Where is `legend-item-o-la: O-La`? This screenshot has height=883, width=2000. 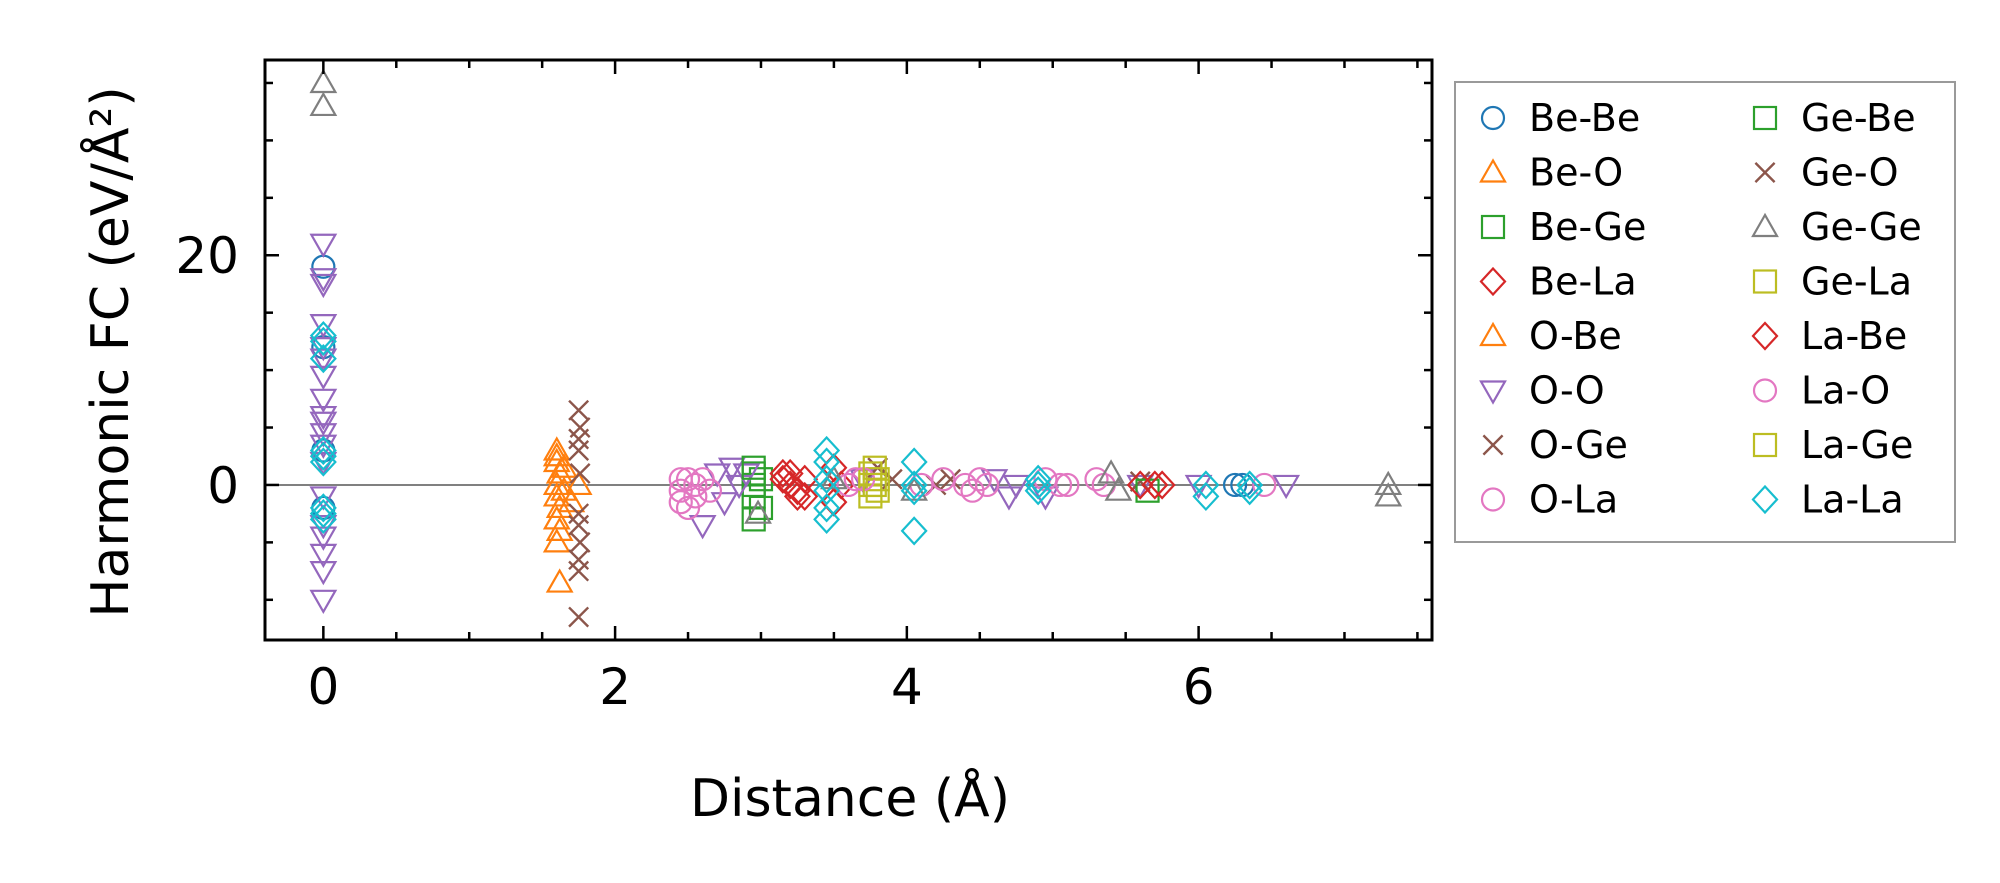
legend-item-o-la: O-La is located at coordinates (1549, 500).